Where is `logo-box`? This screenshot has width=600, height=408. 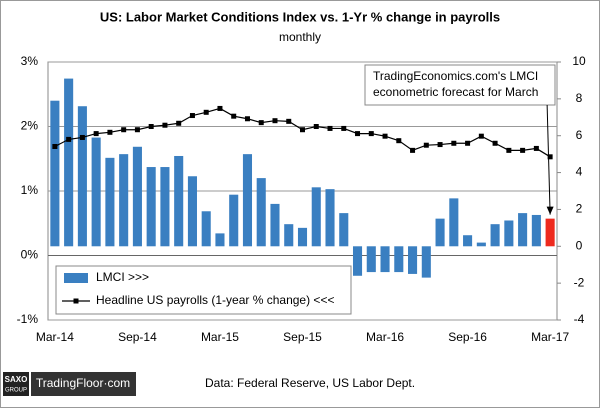
logo-box is located at coordinates (16, 384).